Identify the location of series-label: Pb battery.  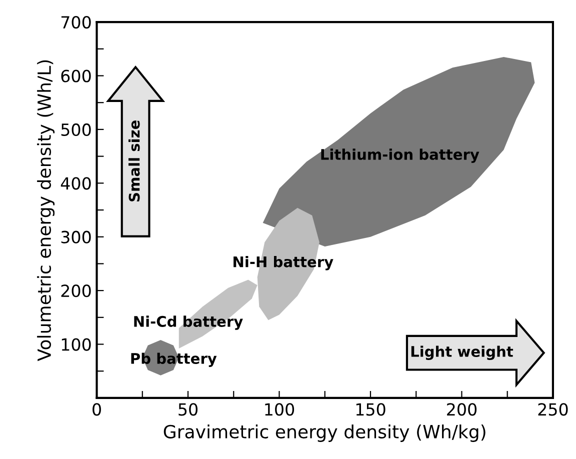
(174, 359).